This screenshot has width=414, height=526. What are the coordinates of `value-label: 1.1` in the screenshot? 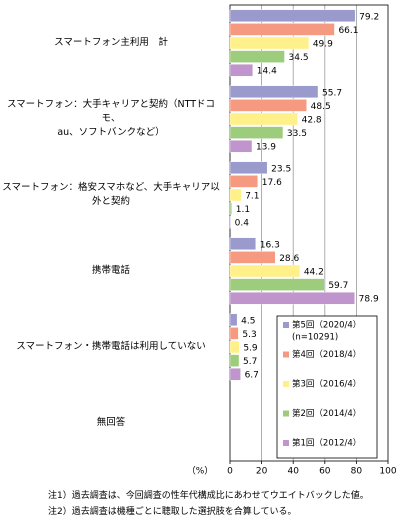 It's located at (243, 210).